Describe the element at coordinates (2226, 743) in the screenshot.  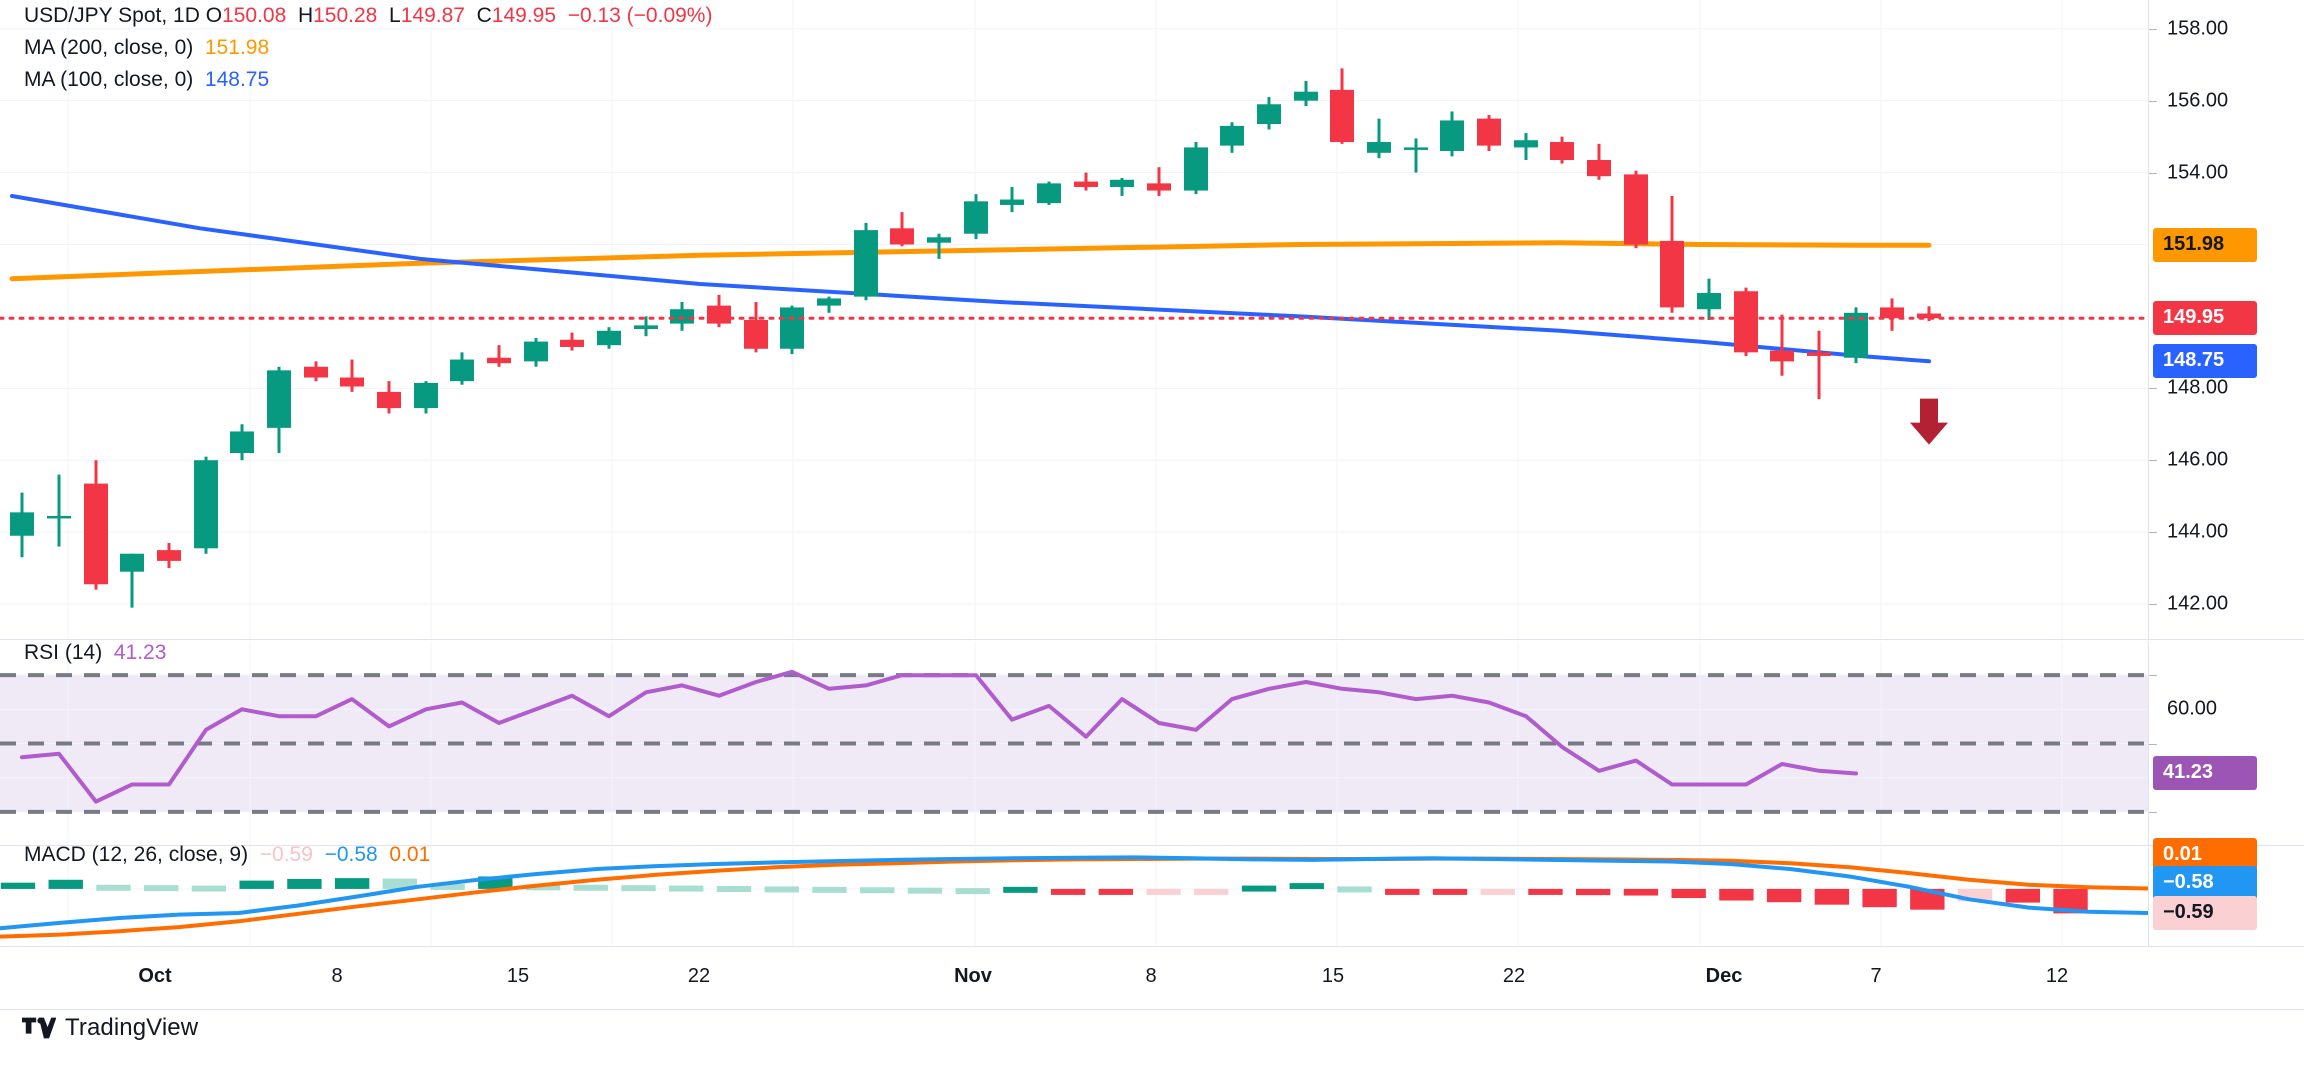
I see `rsi-scale: 60.00 41.23` at that location.